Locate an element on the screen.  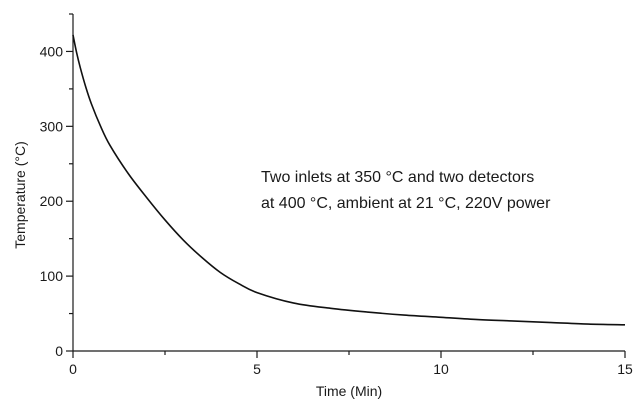
x-axis-title: Time (Min) is located at coordinates (349, 391).